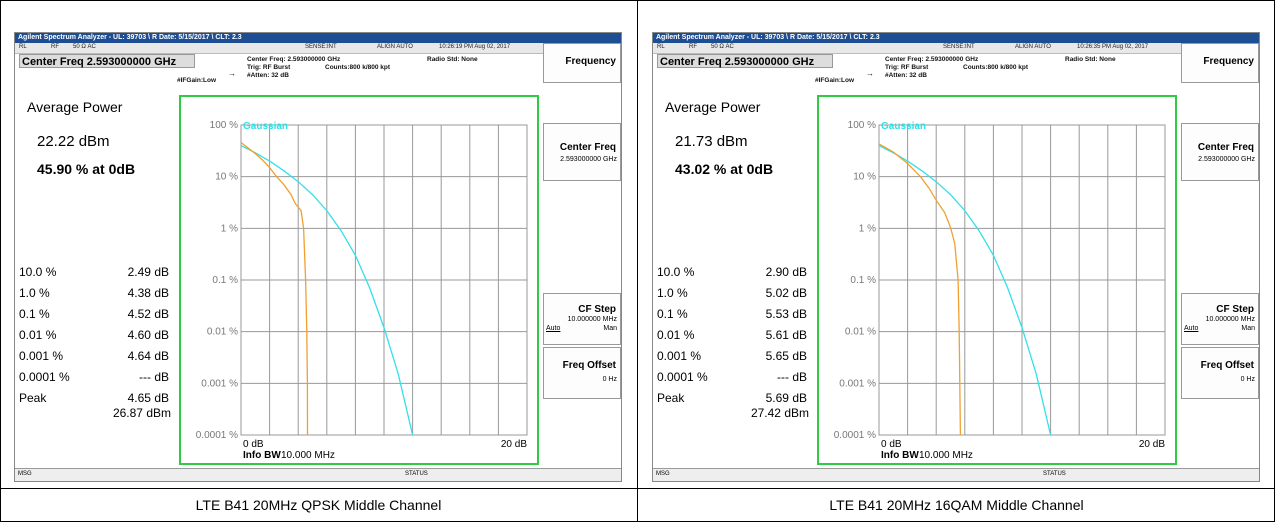 The width and height of the screenshot is (1275, 522). What do you see at coordinates (732, 336) in the screenshot?
I see `ccdf-row: 0.01 % 5.61 dB` at bounding box center [732, 336].